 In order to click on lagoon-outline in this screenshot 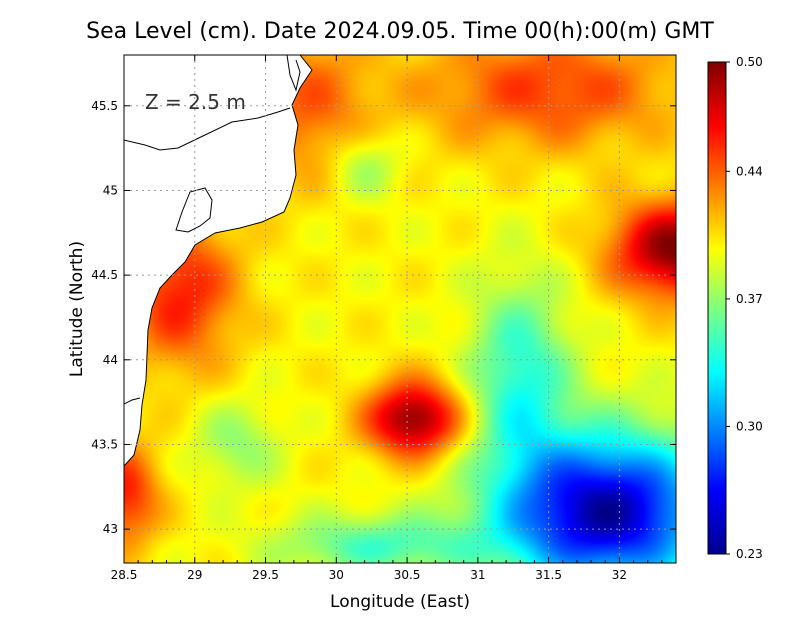, I will do `click(194, 210)`.